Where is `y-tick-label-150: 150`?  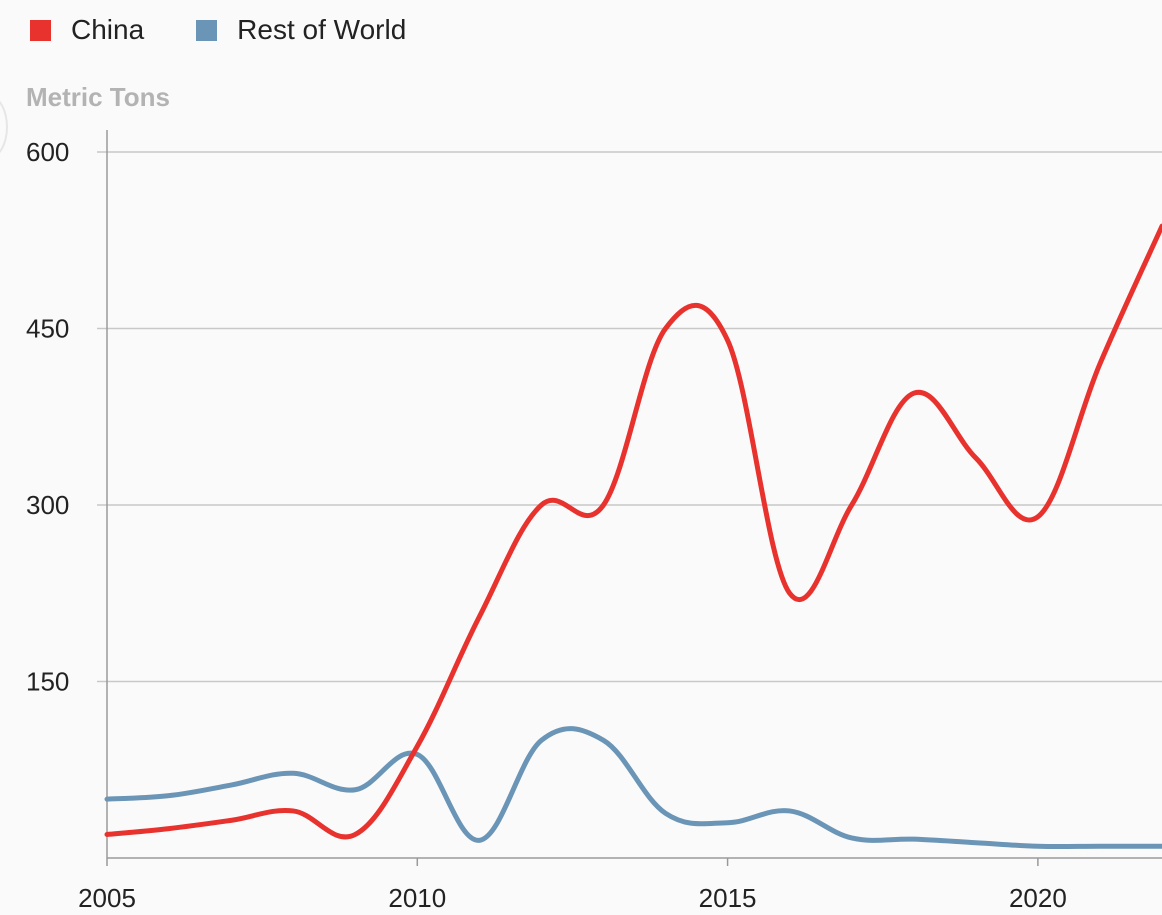 y-tick-label-150: 150 is located at coordinates (47, 682).